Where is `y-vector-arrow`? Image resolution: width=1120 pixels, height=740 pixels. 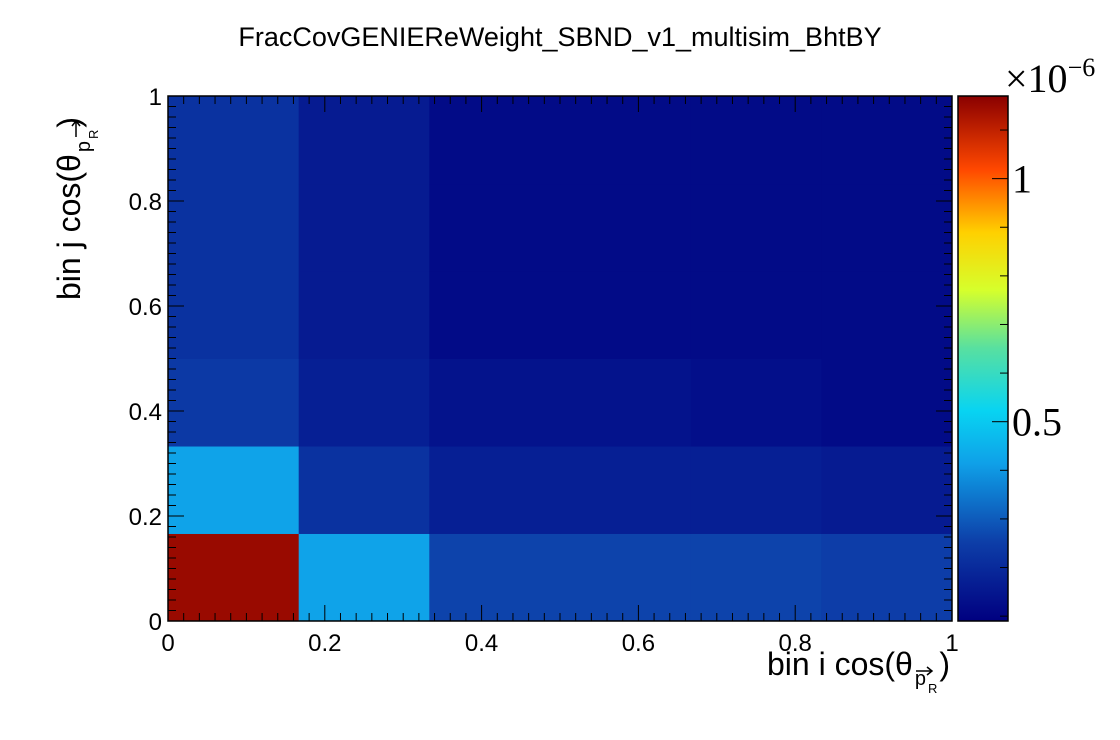
y-vector-arrow is located at coordinates (76, 128).